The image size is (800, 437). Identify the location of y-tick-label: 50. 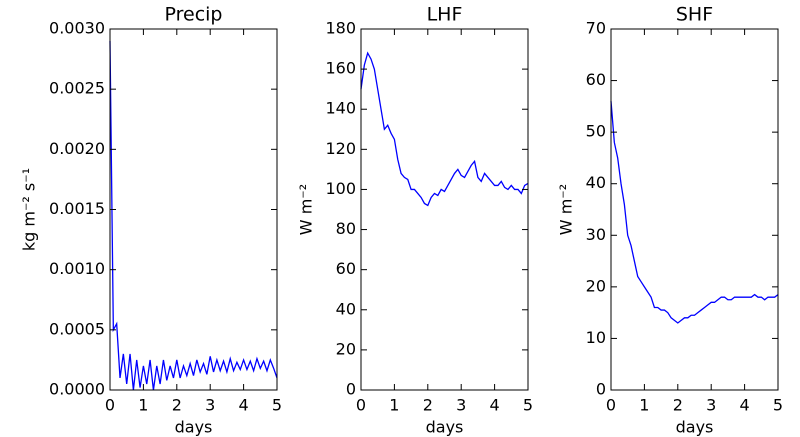
(596, 131).